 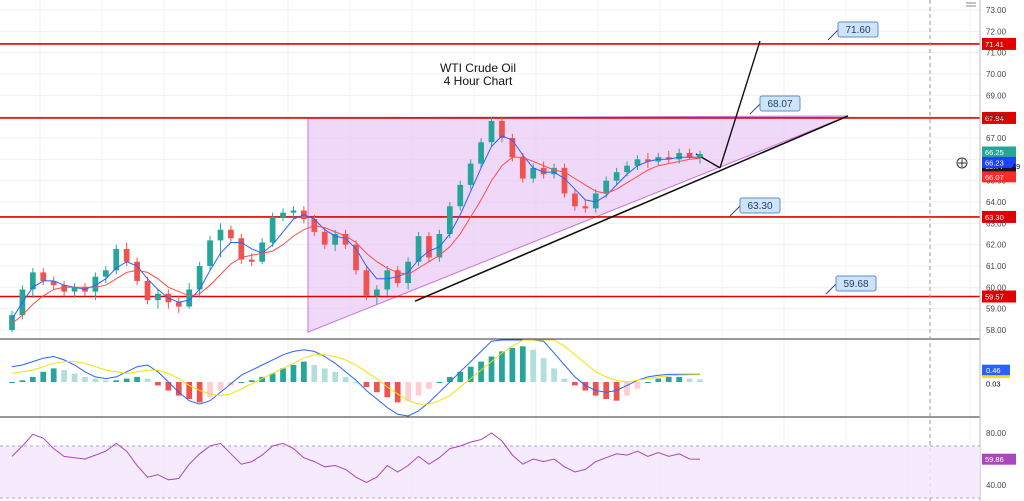 What do you see at coordinates (804, 158) in the screenshot?
I see `price-callouts: 71.60 68.07 63.30 59.68` at bounding box center [804, 158].